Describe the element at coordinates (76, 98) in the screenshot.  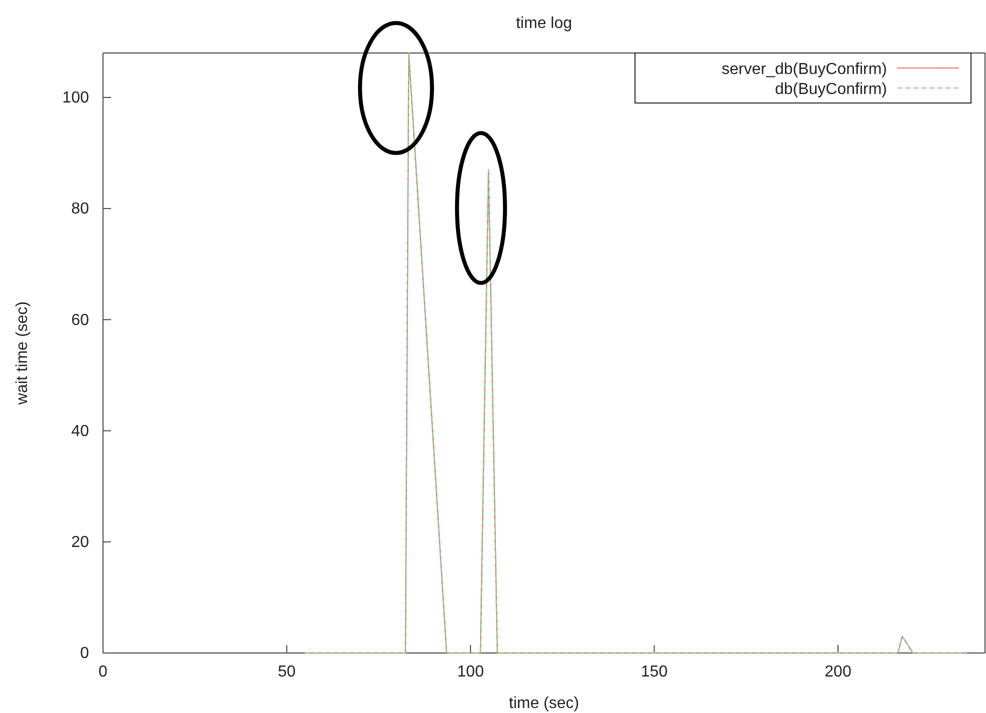
I see `y-tick-label: 100` at that location.